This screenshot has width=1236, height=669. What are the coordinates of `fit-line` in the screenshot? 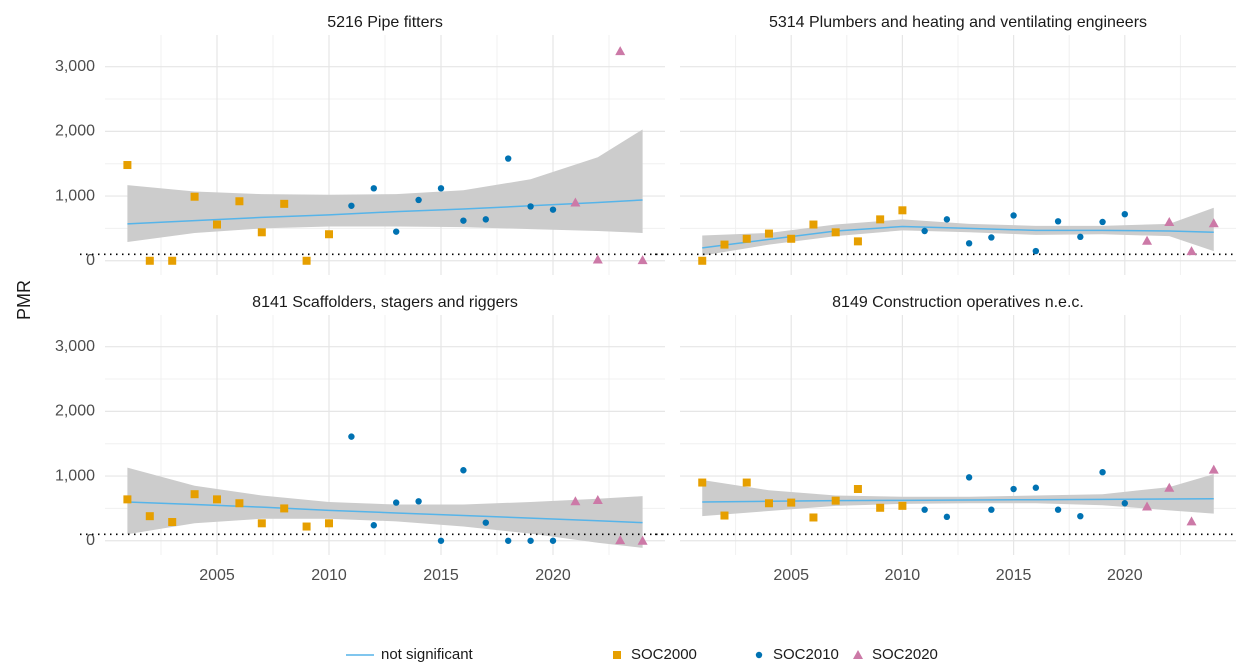 It's located at (385, 512).